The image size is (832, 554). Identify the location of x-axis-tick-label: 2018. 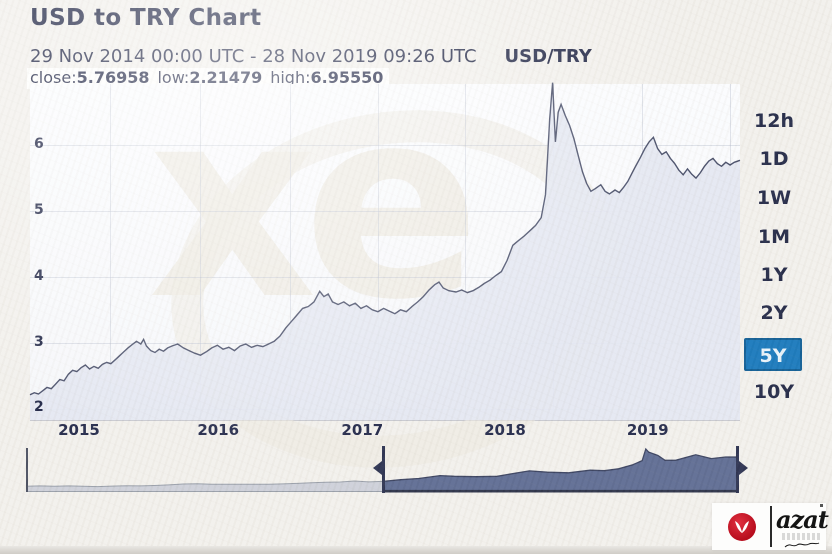
(505, 430).